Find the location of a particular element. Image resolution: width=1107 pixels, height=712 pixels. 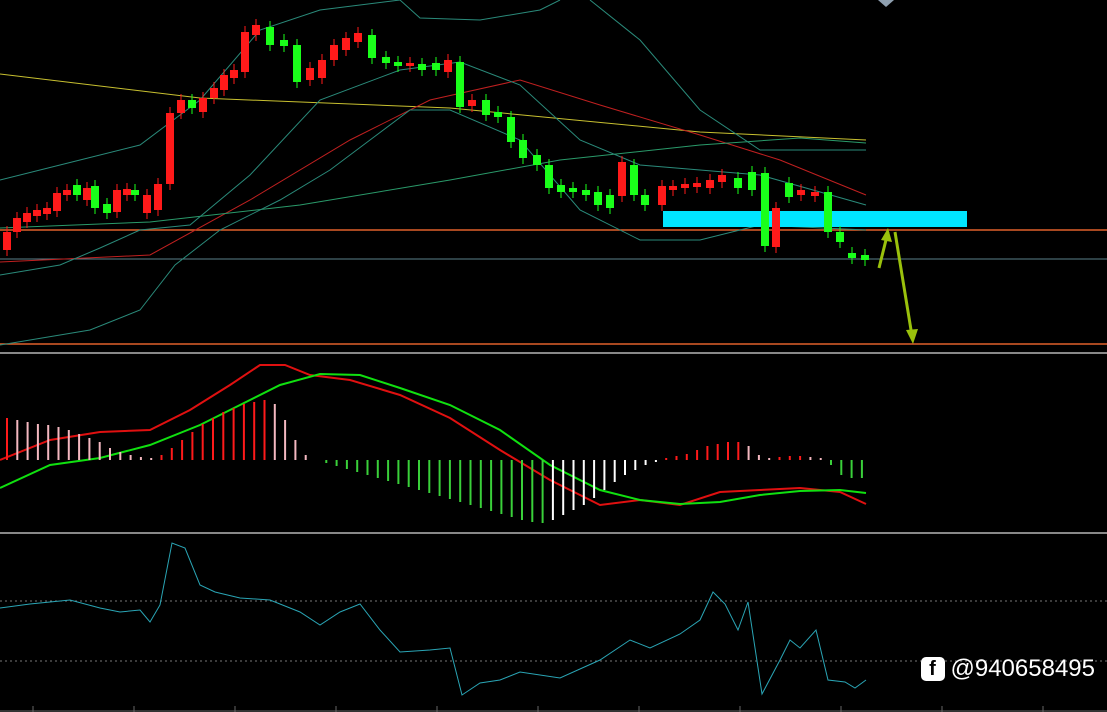

facebook-icon: f is located at coordinates (932, 669).